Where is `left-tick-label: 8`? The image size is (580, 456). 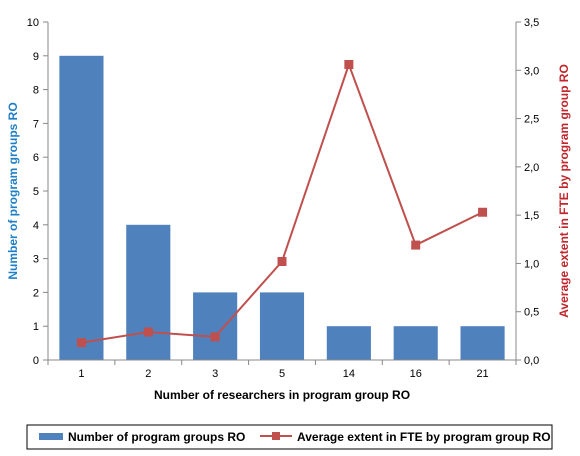
left-tick-label: 8 is located at coordinates (36, 91).